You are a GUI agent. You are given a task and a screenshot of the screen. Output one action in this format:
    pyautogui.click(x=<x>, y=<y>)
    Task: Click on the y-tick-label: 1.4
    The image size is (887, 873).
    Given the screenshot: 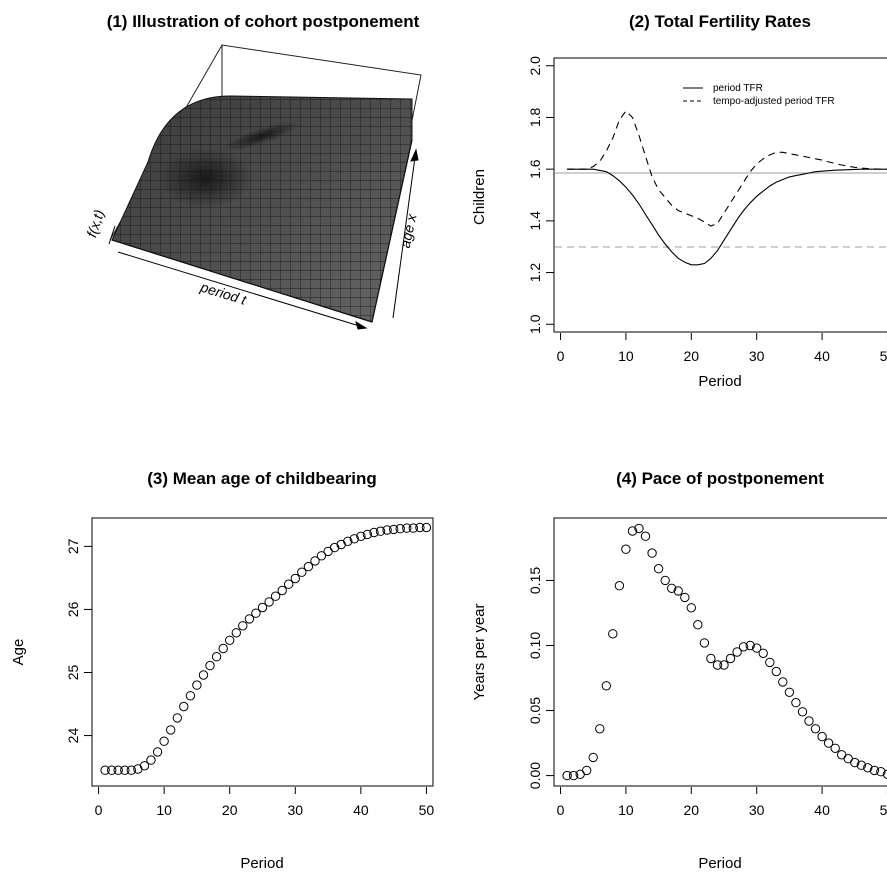 What is the action you would take?
    pyautogui.click(x=535, y=221)
    